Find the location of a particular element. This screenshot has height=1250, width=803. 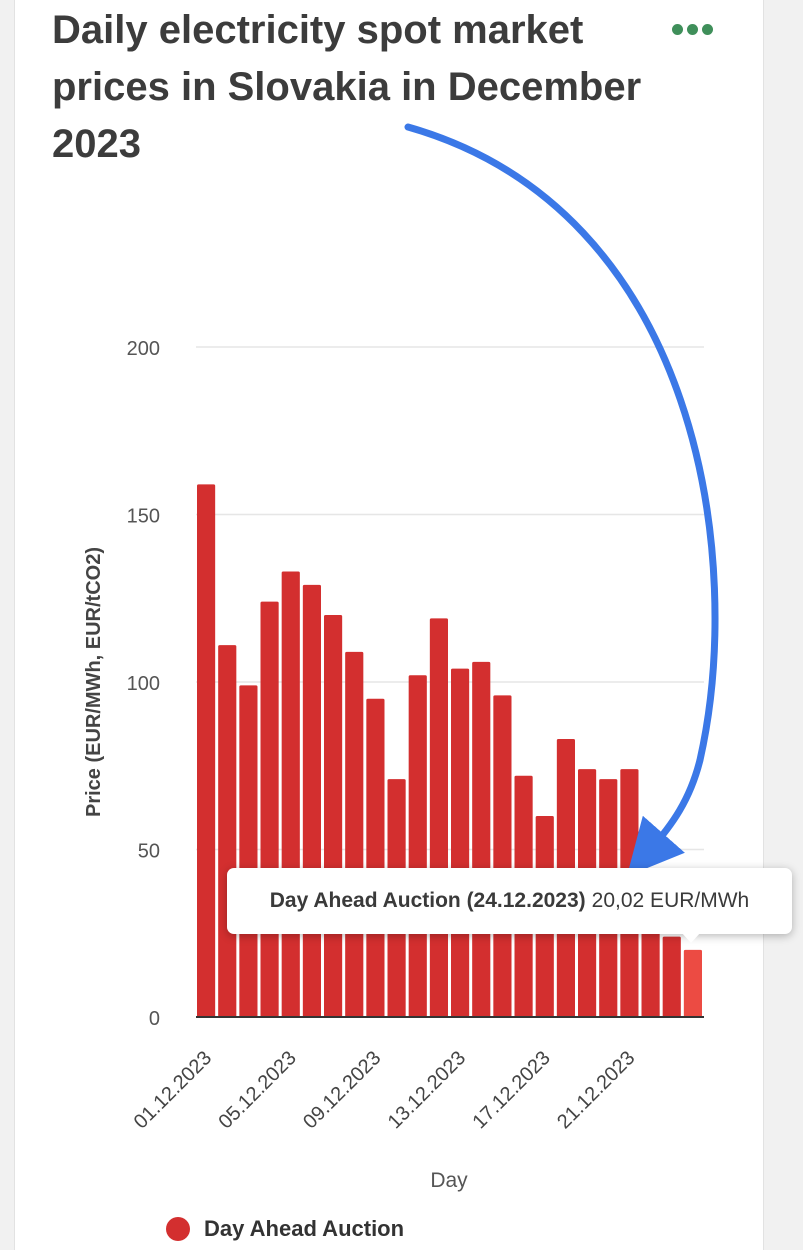

y-tick-label: 100 is located at coordinates (143, 684).